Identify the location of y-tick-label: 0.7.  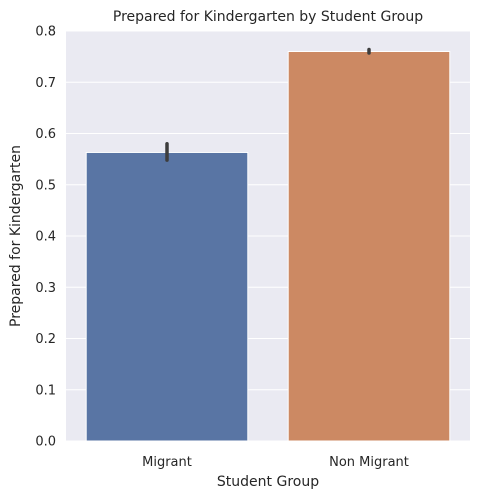
(45, 83).